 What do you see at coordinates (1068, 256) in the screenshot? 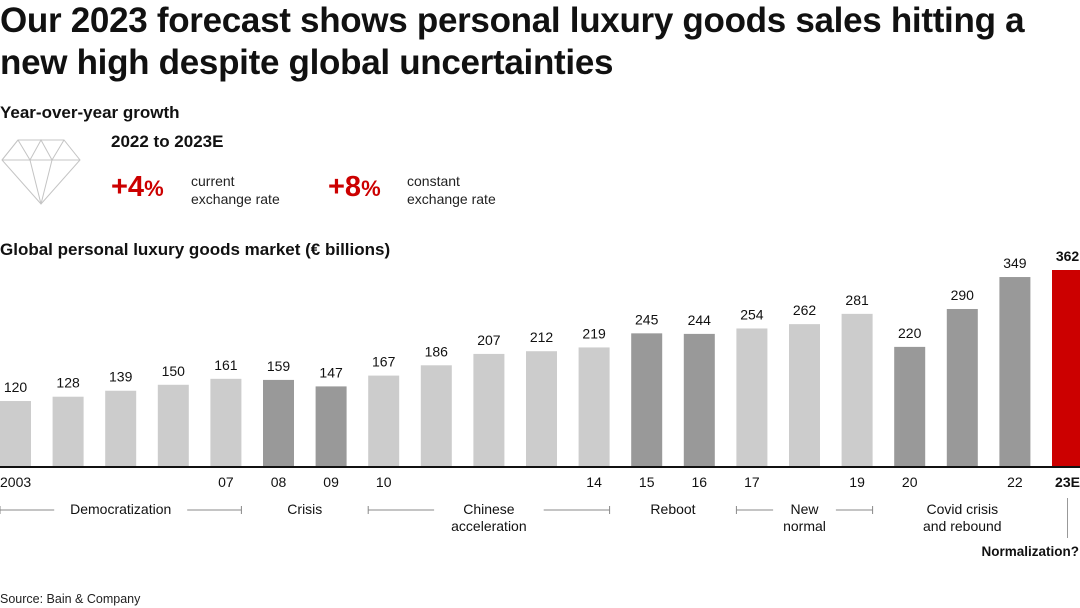
I see `bar-value-label: 362` at bounding box center [1068, 256].